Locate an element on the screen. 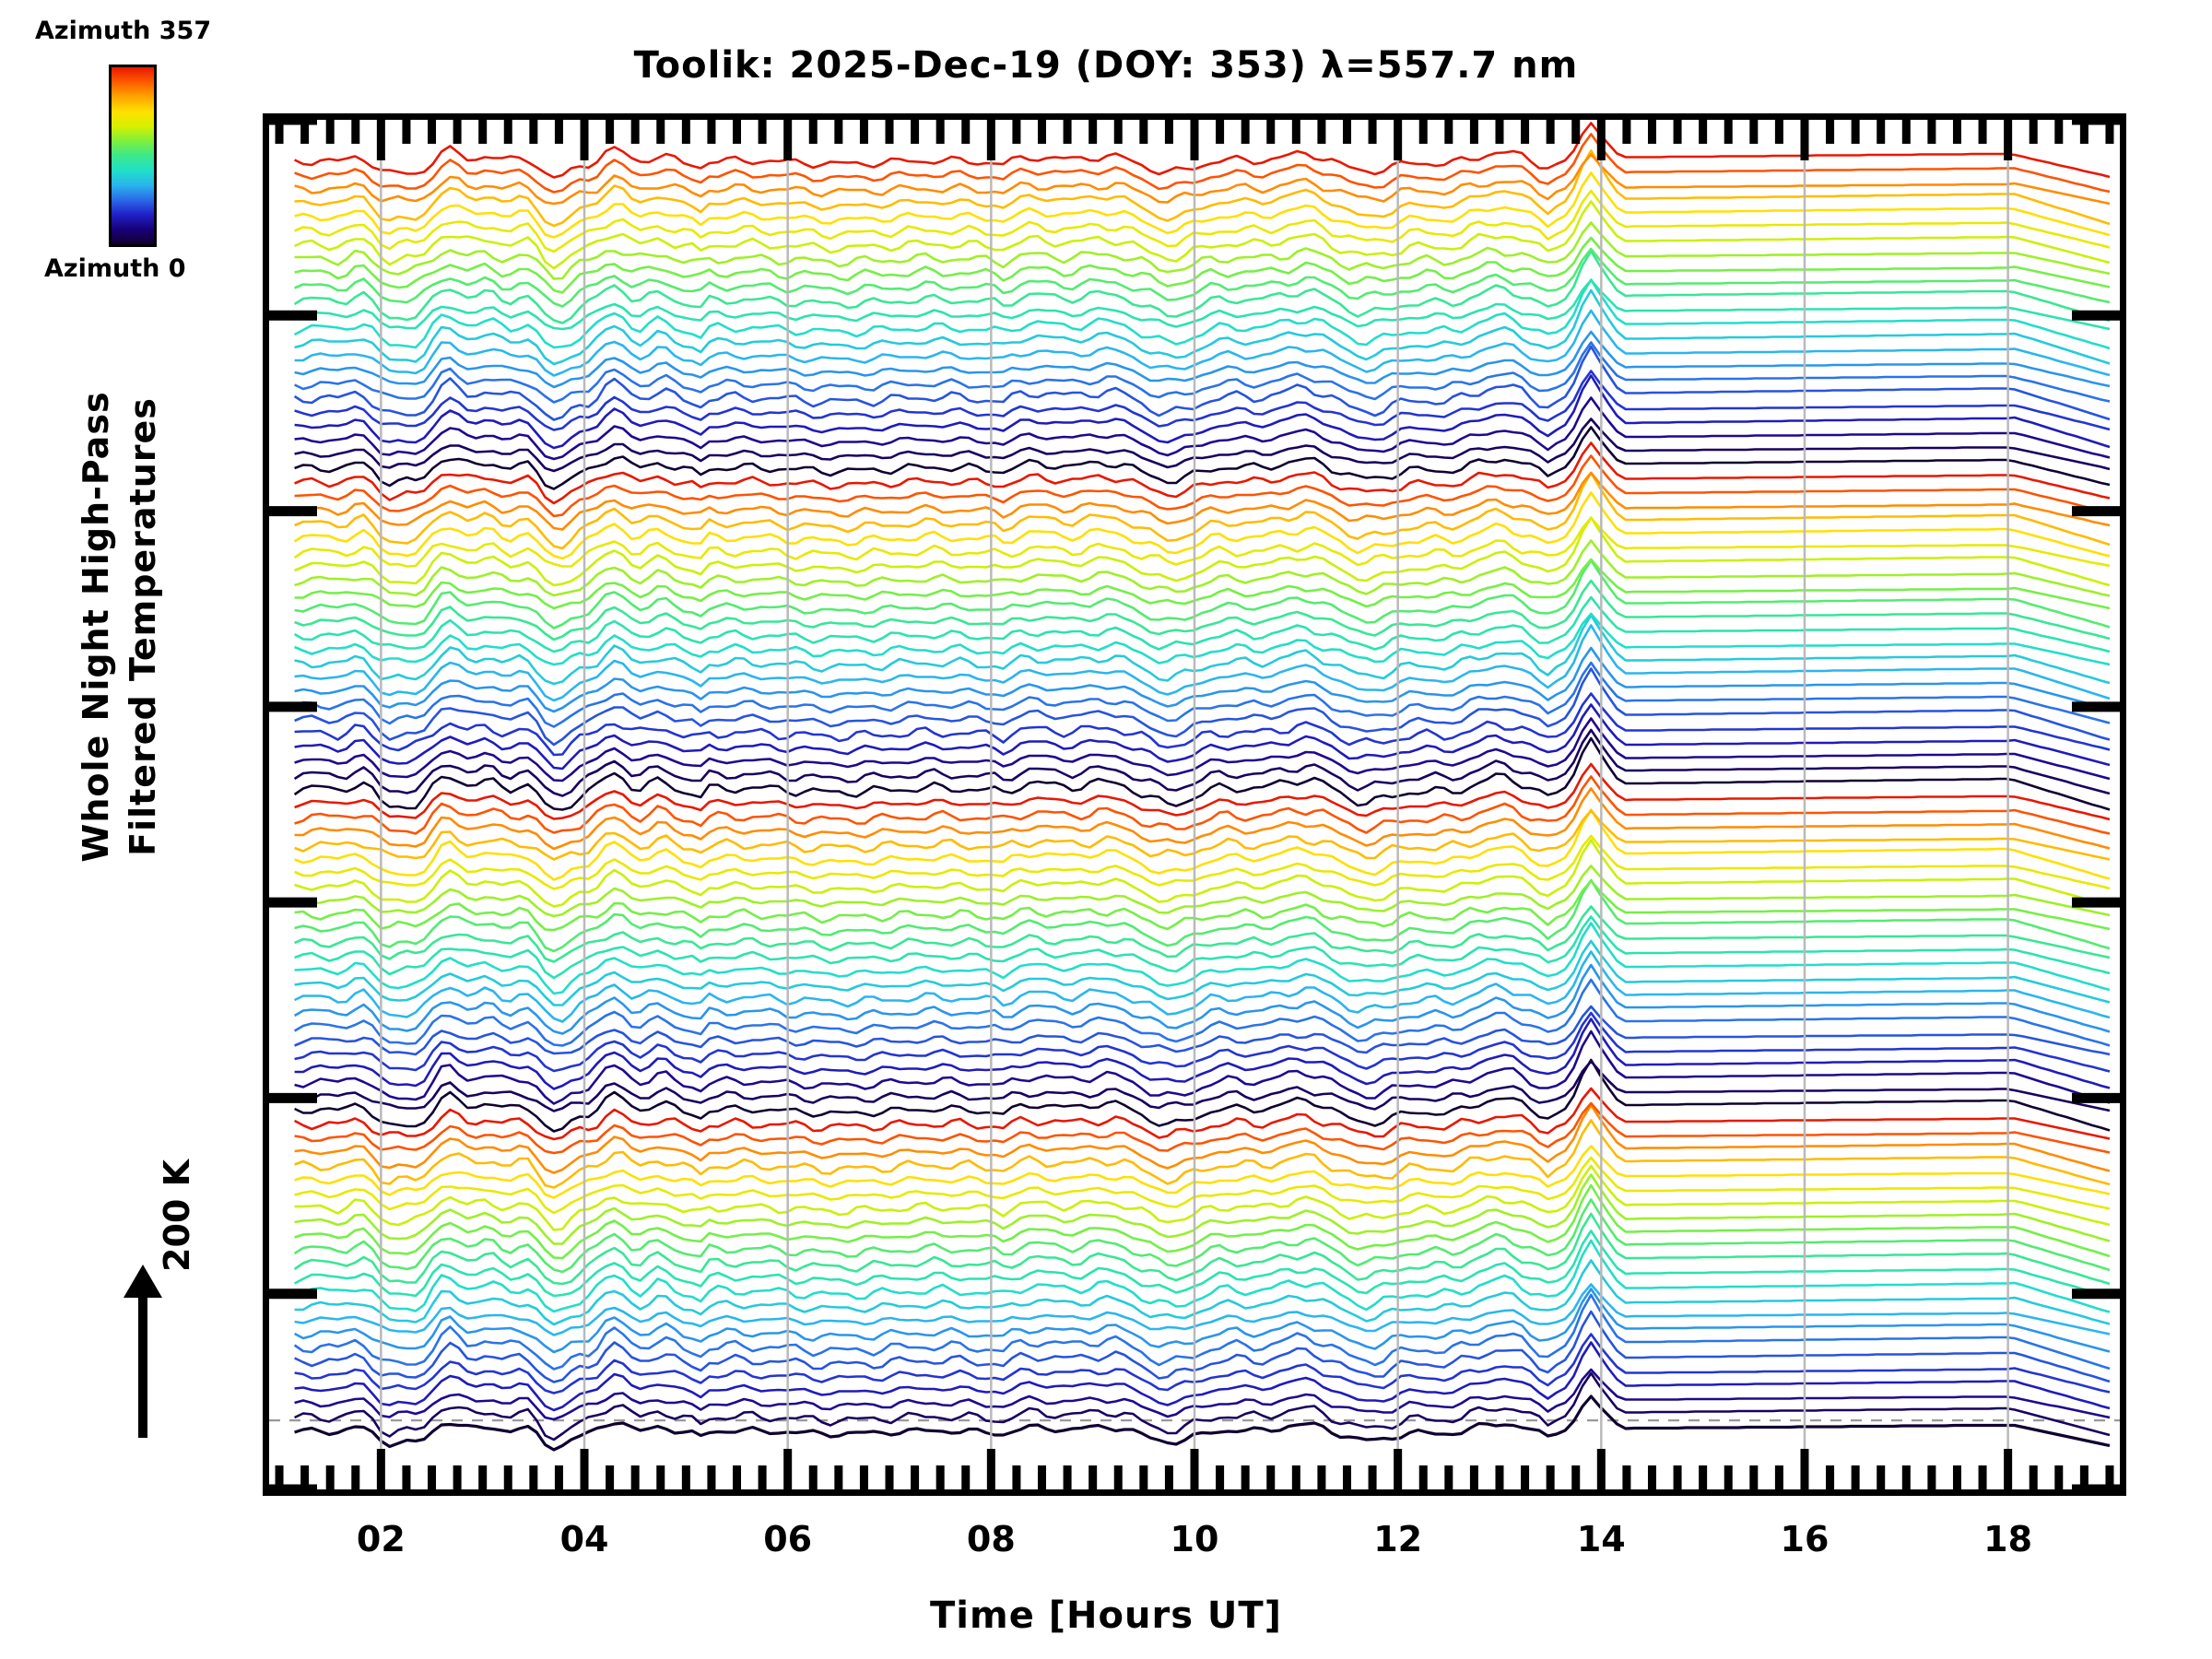  x-tick-label: 18 is located at coordinates (2008, 1539).